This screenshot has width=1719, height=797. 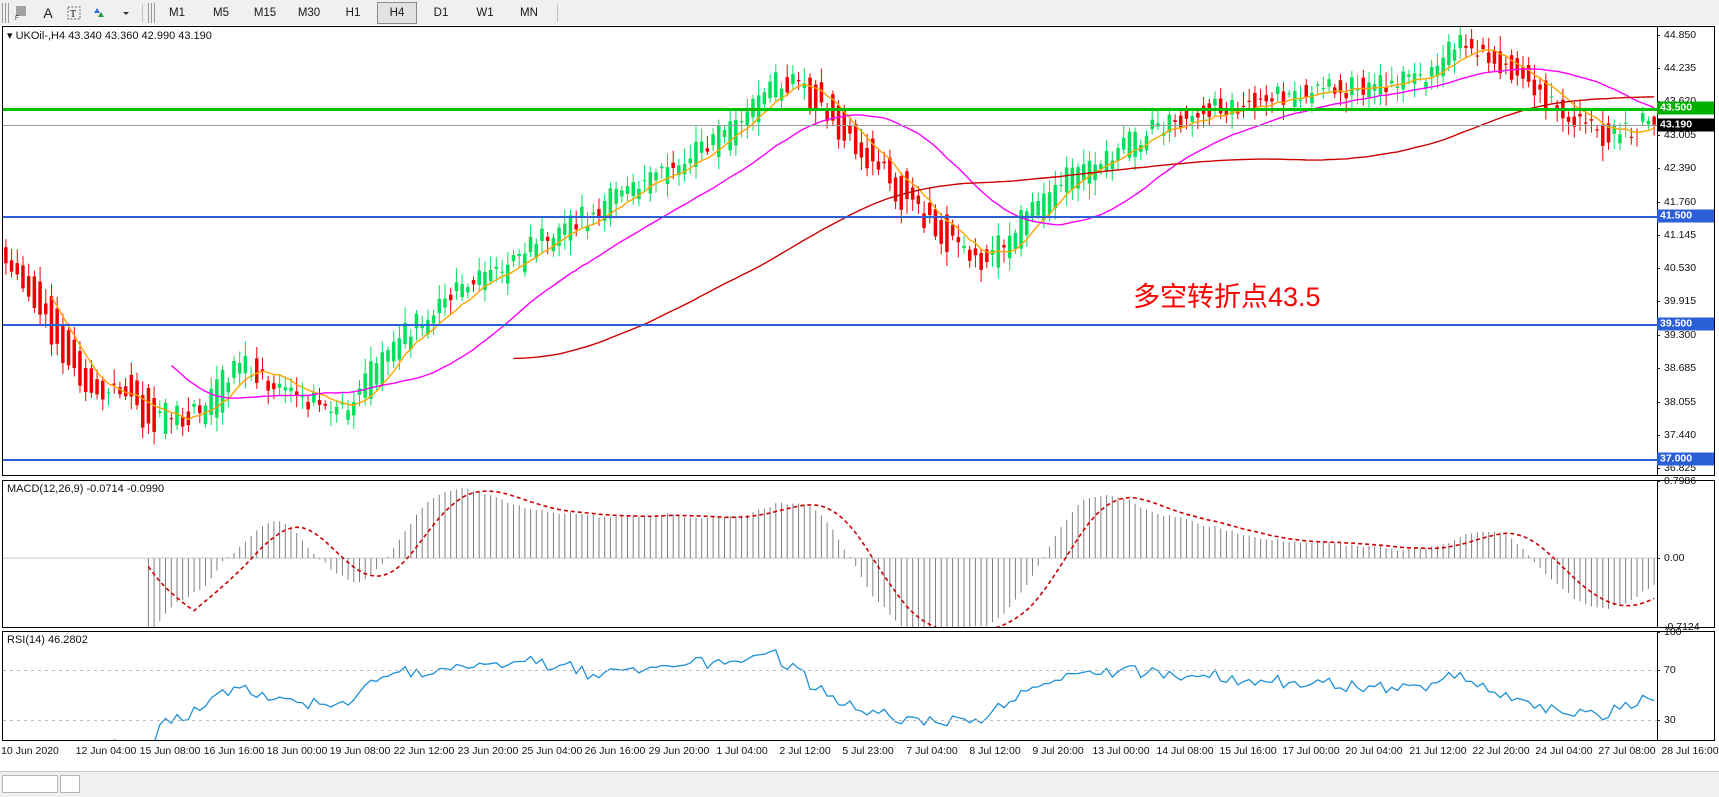 I want to click on price-tag-horizontal-line-blue: 39.500, so click(x=1685, y=324).